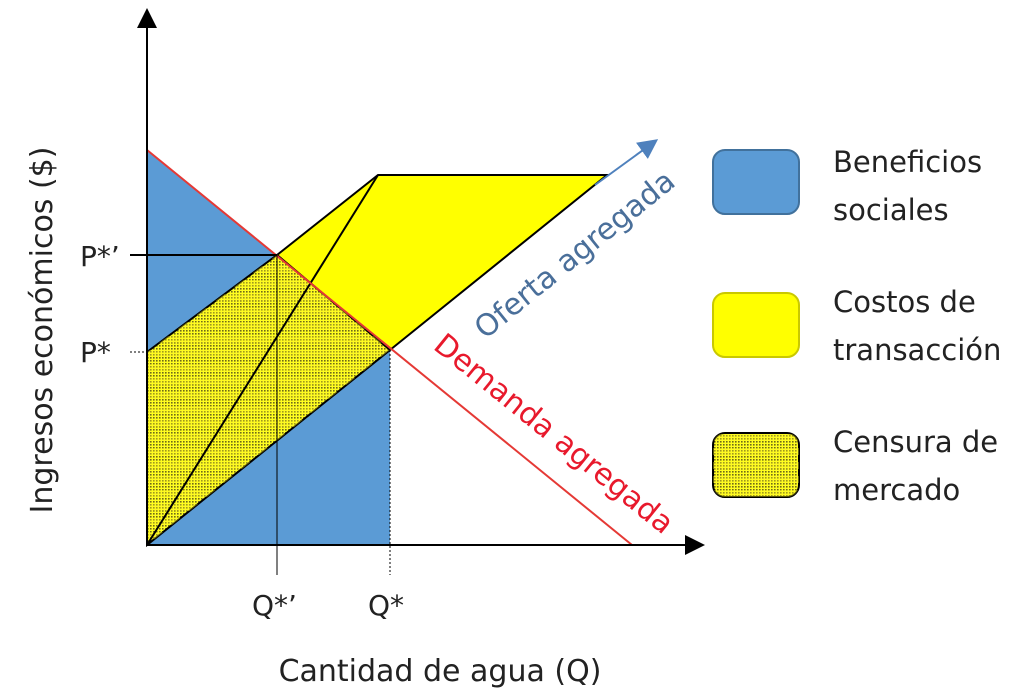 The height and width of the screenshot is (697, 1024). Describe the element at coordinates (756, 182) in the screenshot. I see `legend-swatch-social-benefits` at that location.